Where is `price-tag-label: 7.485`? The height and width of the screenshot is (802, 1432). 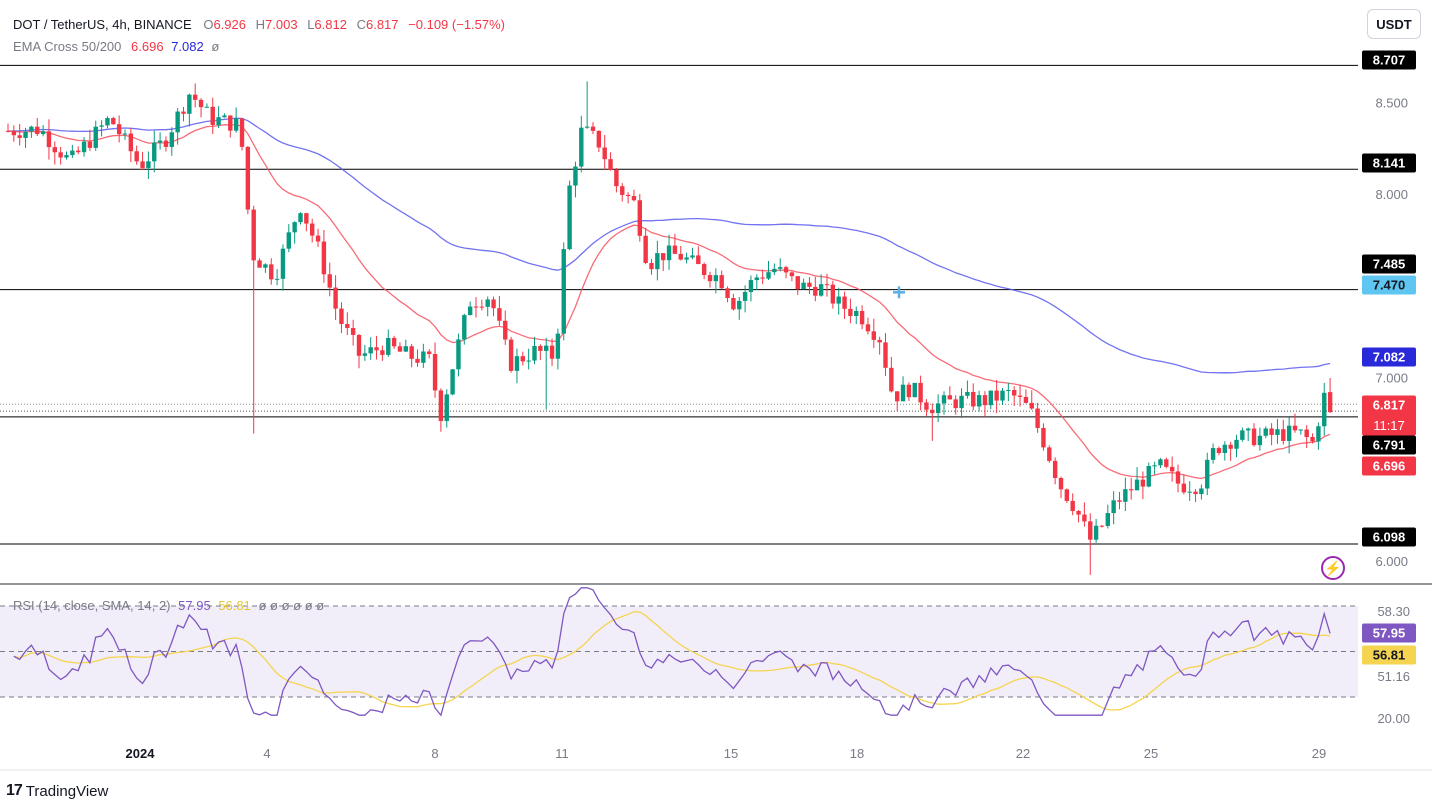
price-tag-label: 7.485 is located at coordinates (1389, 264).